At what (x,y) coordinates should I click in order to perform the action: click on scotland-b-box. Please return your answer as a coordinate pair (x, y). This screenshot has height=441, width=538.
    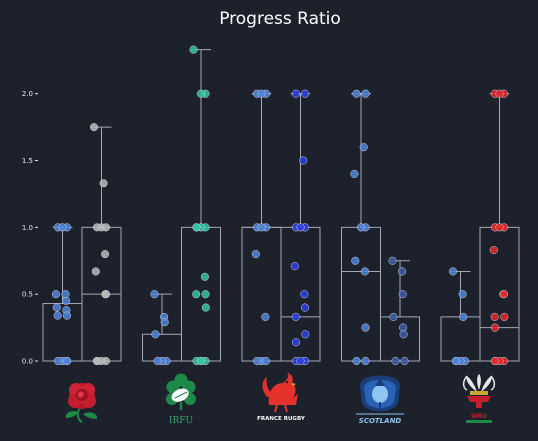
    Looking at the image, I should click on (400, 339).